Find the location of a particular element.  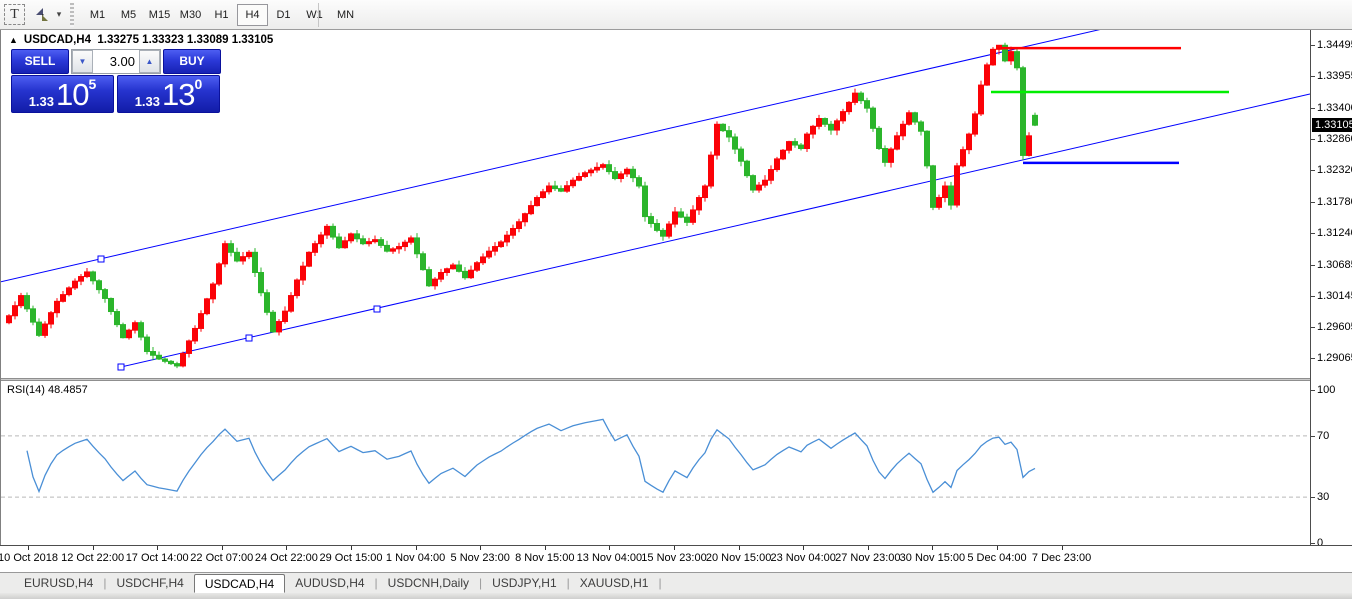

timeframe-button-m1: M1 is located at coordinates (97, 15).